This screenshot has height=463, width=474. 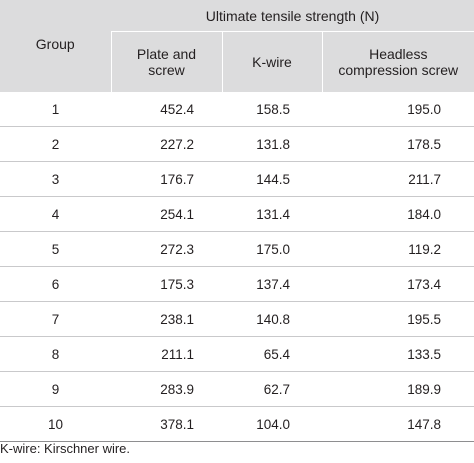 I want to click on k-wire-cell: 104.0, so click(x=272, y=424).